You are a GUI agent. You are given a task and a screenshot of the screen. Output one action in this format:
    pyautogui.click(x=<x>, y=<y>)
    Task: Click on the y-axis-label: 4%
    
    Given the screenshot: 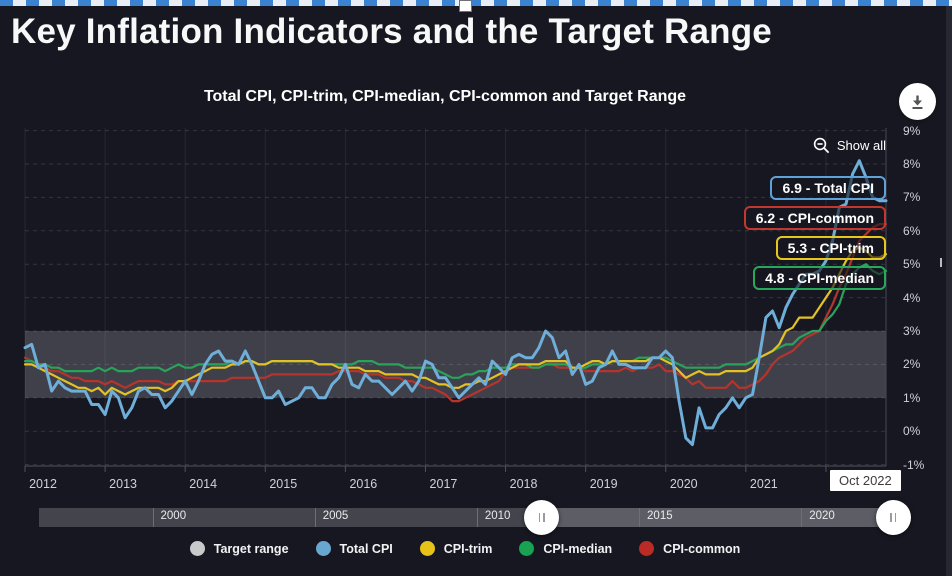 What is the action you would take?
    pyautogui.click(x=912, y=297)
    